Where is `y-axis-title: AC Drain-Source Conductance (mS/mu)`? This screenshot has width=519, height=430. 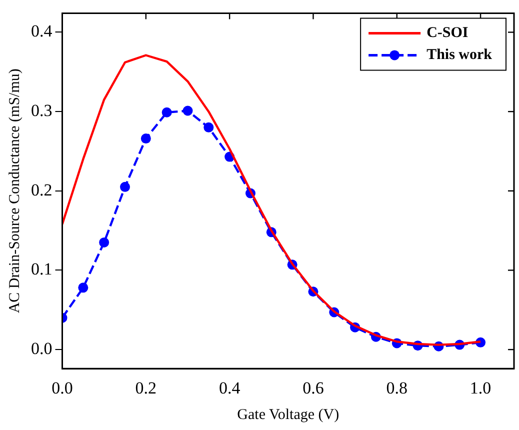 y-axis-title: AC Drain-Source Conductance (mS/mu) is located at coordinates (14, 191).